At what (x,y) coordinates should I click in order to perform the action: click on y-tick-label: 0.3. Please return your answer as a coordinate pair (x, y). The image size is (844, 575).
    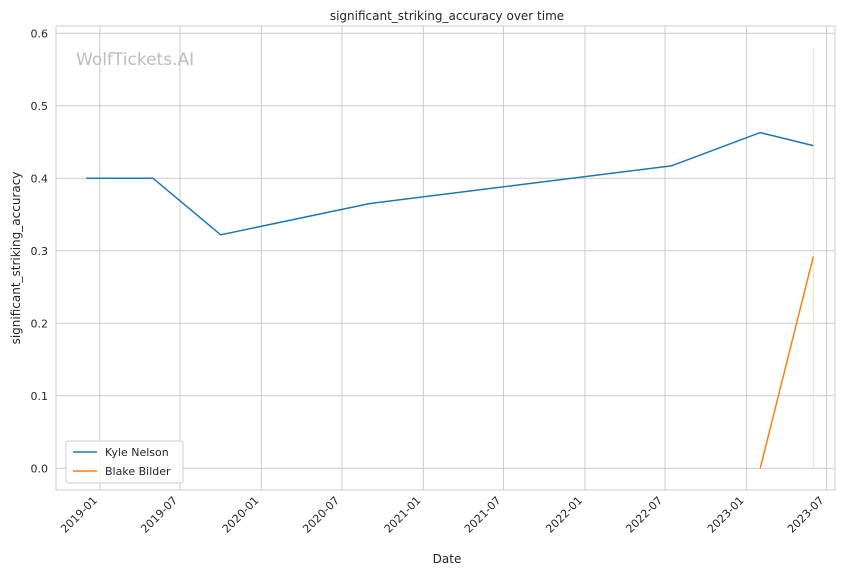
    Looking at the image, I should click on (40, 251).